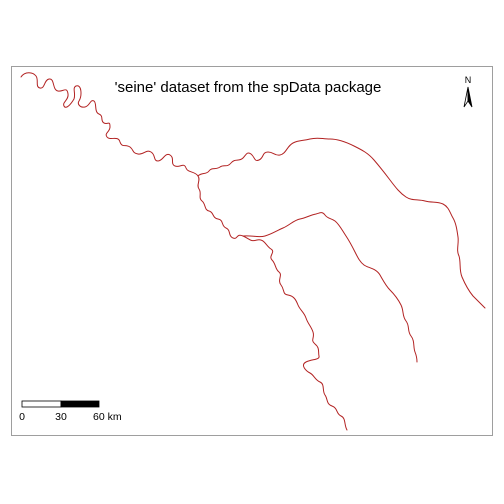  I want to click on scale-label-60-km: 60 km, so click(107, 417).